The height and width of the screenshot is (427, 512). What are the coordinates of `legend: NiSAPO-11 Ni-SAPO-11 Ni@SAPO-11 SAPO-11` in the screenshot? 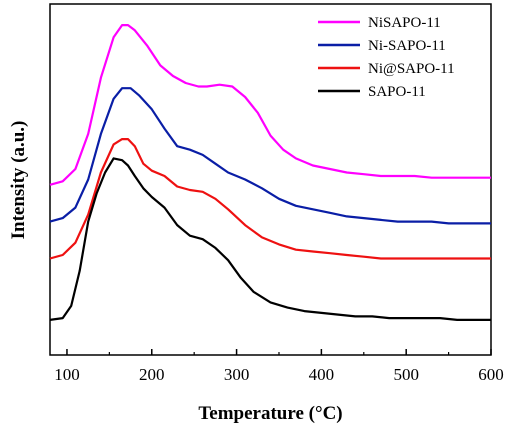 It's located at (386, 57).